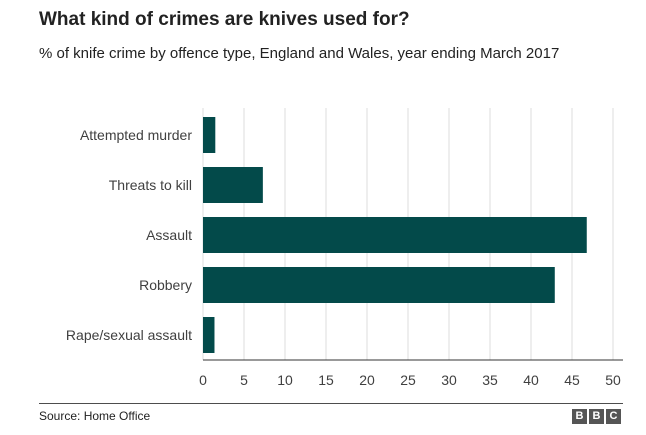 The image size is (646, 435). I want to click on category-label: Robbery, so click(165, 285).